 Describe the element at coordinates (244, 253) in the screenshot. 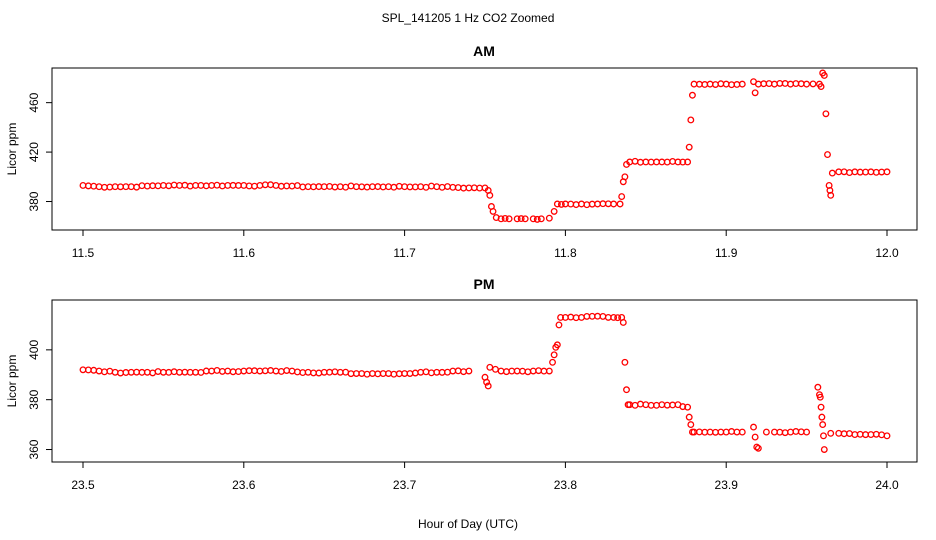

I see `am-x-tick-label: 11.6` at that location.